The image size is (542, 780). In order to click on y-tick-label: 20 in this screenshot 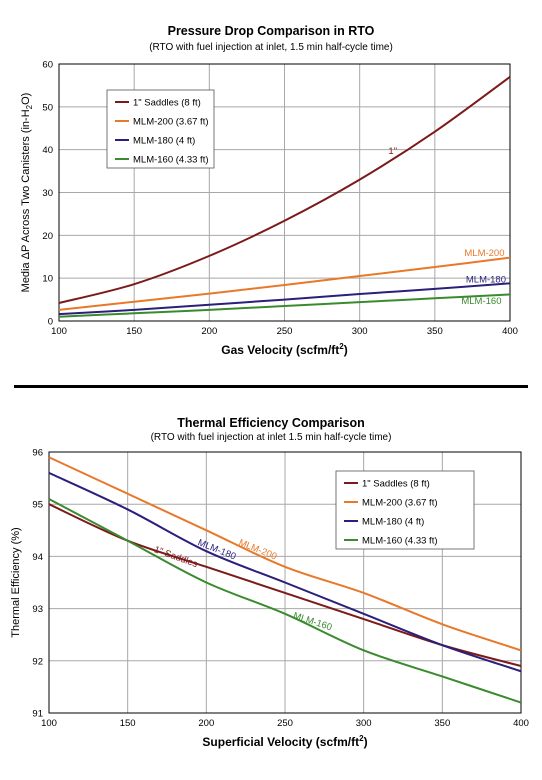, I will do `click(47, 236)`.